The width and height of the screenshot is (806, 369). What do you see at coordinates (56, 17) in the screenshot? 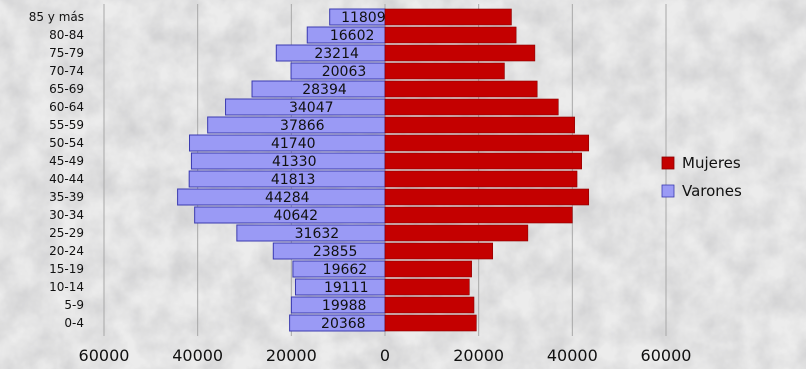
I see `category-label-0: 85 y más` at bounding box center [56, 17].